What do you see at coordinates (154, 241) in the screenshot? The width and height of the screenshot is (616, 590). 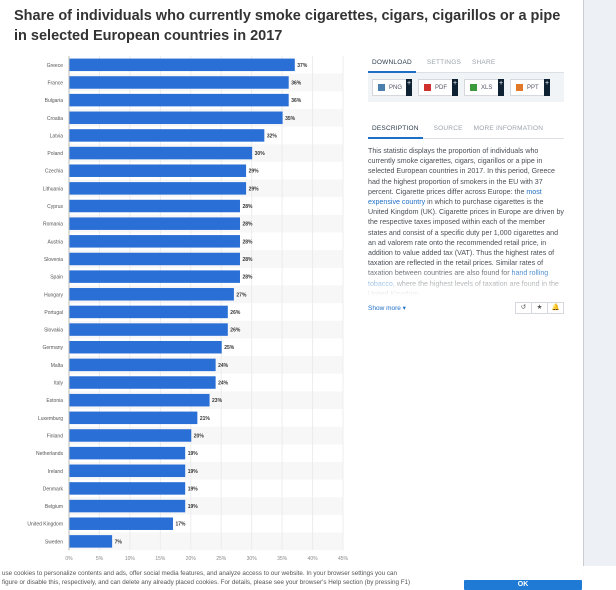 I see `bar-austria` at bounding box center [154, 241].